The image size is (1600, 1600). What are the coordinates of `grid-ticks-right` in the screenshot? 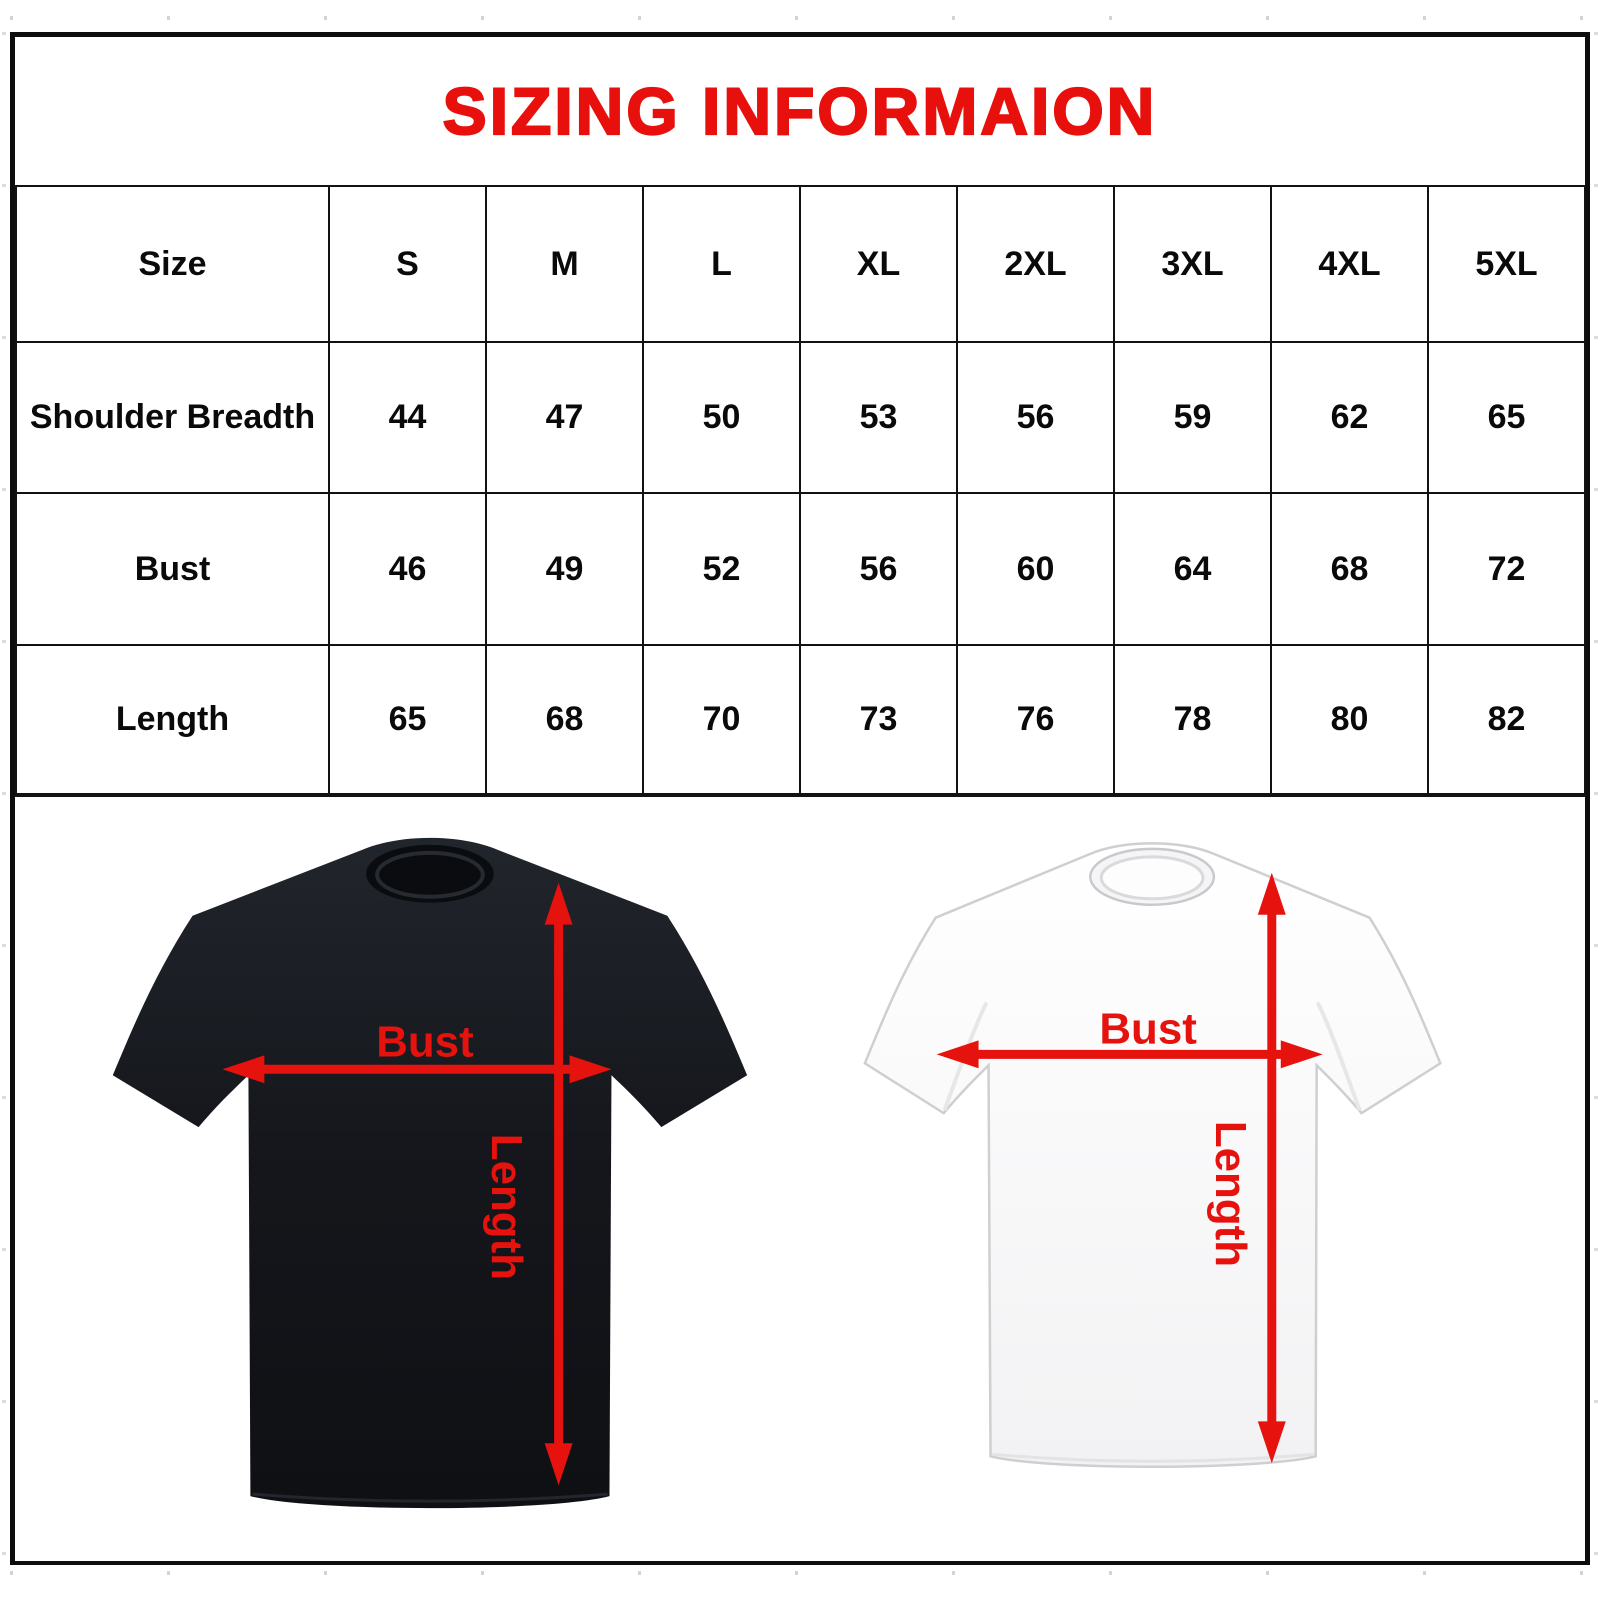 It's located at (1596, 798).